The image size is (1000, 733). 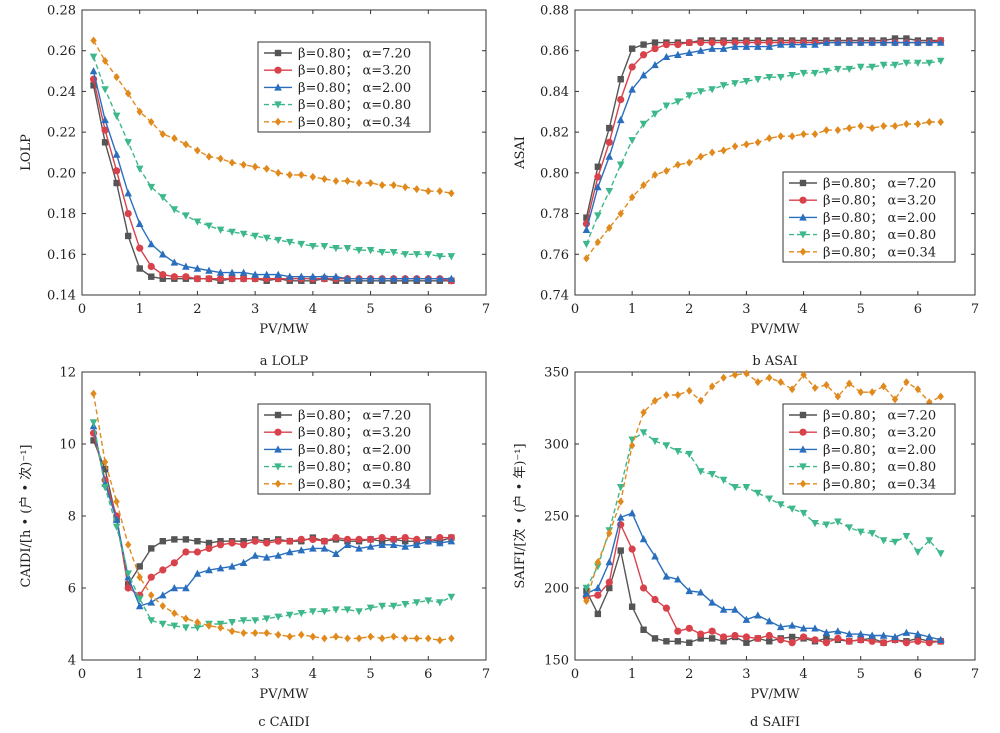 What do you see at coordinates (763, 510) in the screenshot?
I see `series-4-line` at bounding box center [763, 510].